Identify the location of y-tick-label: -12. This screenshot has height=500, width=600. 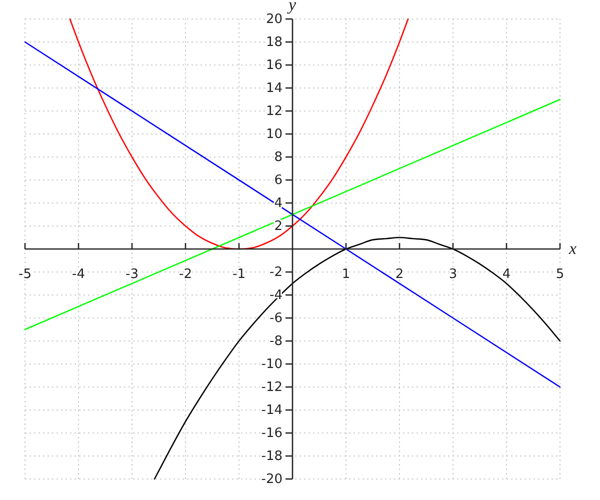
(271, 388).